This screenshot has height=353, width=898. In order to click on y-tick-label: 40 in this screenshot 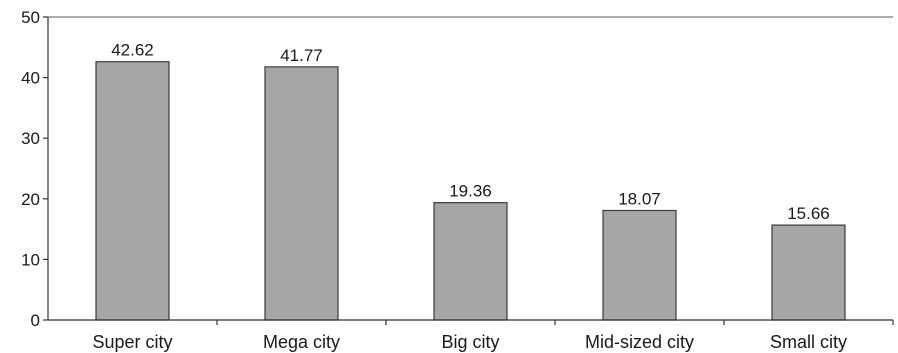, I will do `click(30, 78)`.